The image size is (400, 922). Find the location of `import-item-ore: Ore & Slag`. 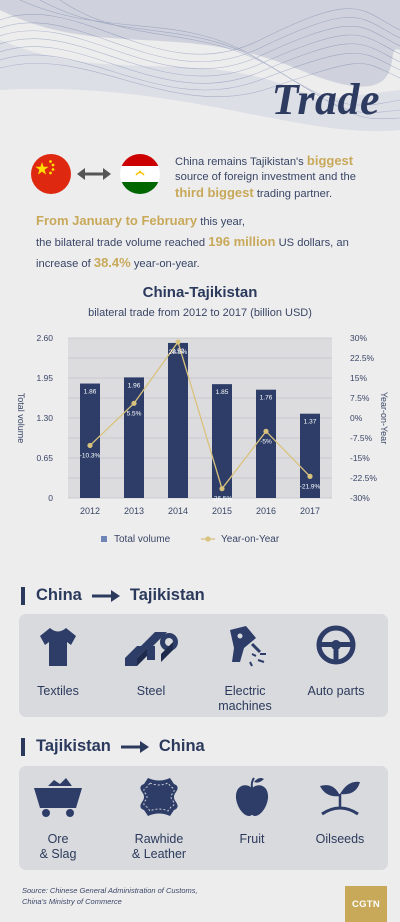

import-item-ore: Ore & Slag is located at coordinates (58, 818).